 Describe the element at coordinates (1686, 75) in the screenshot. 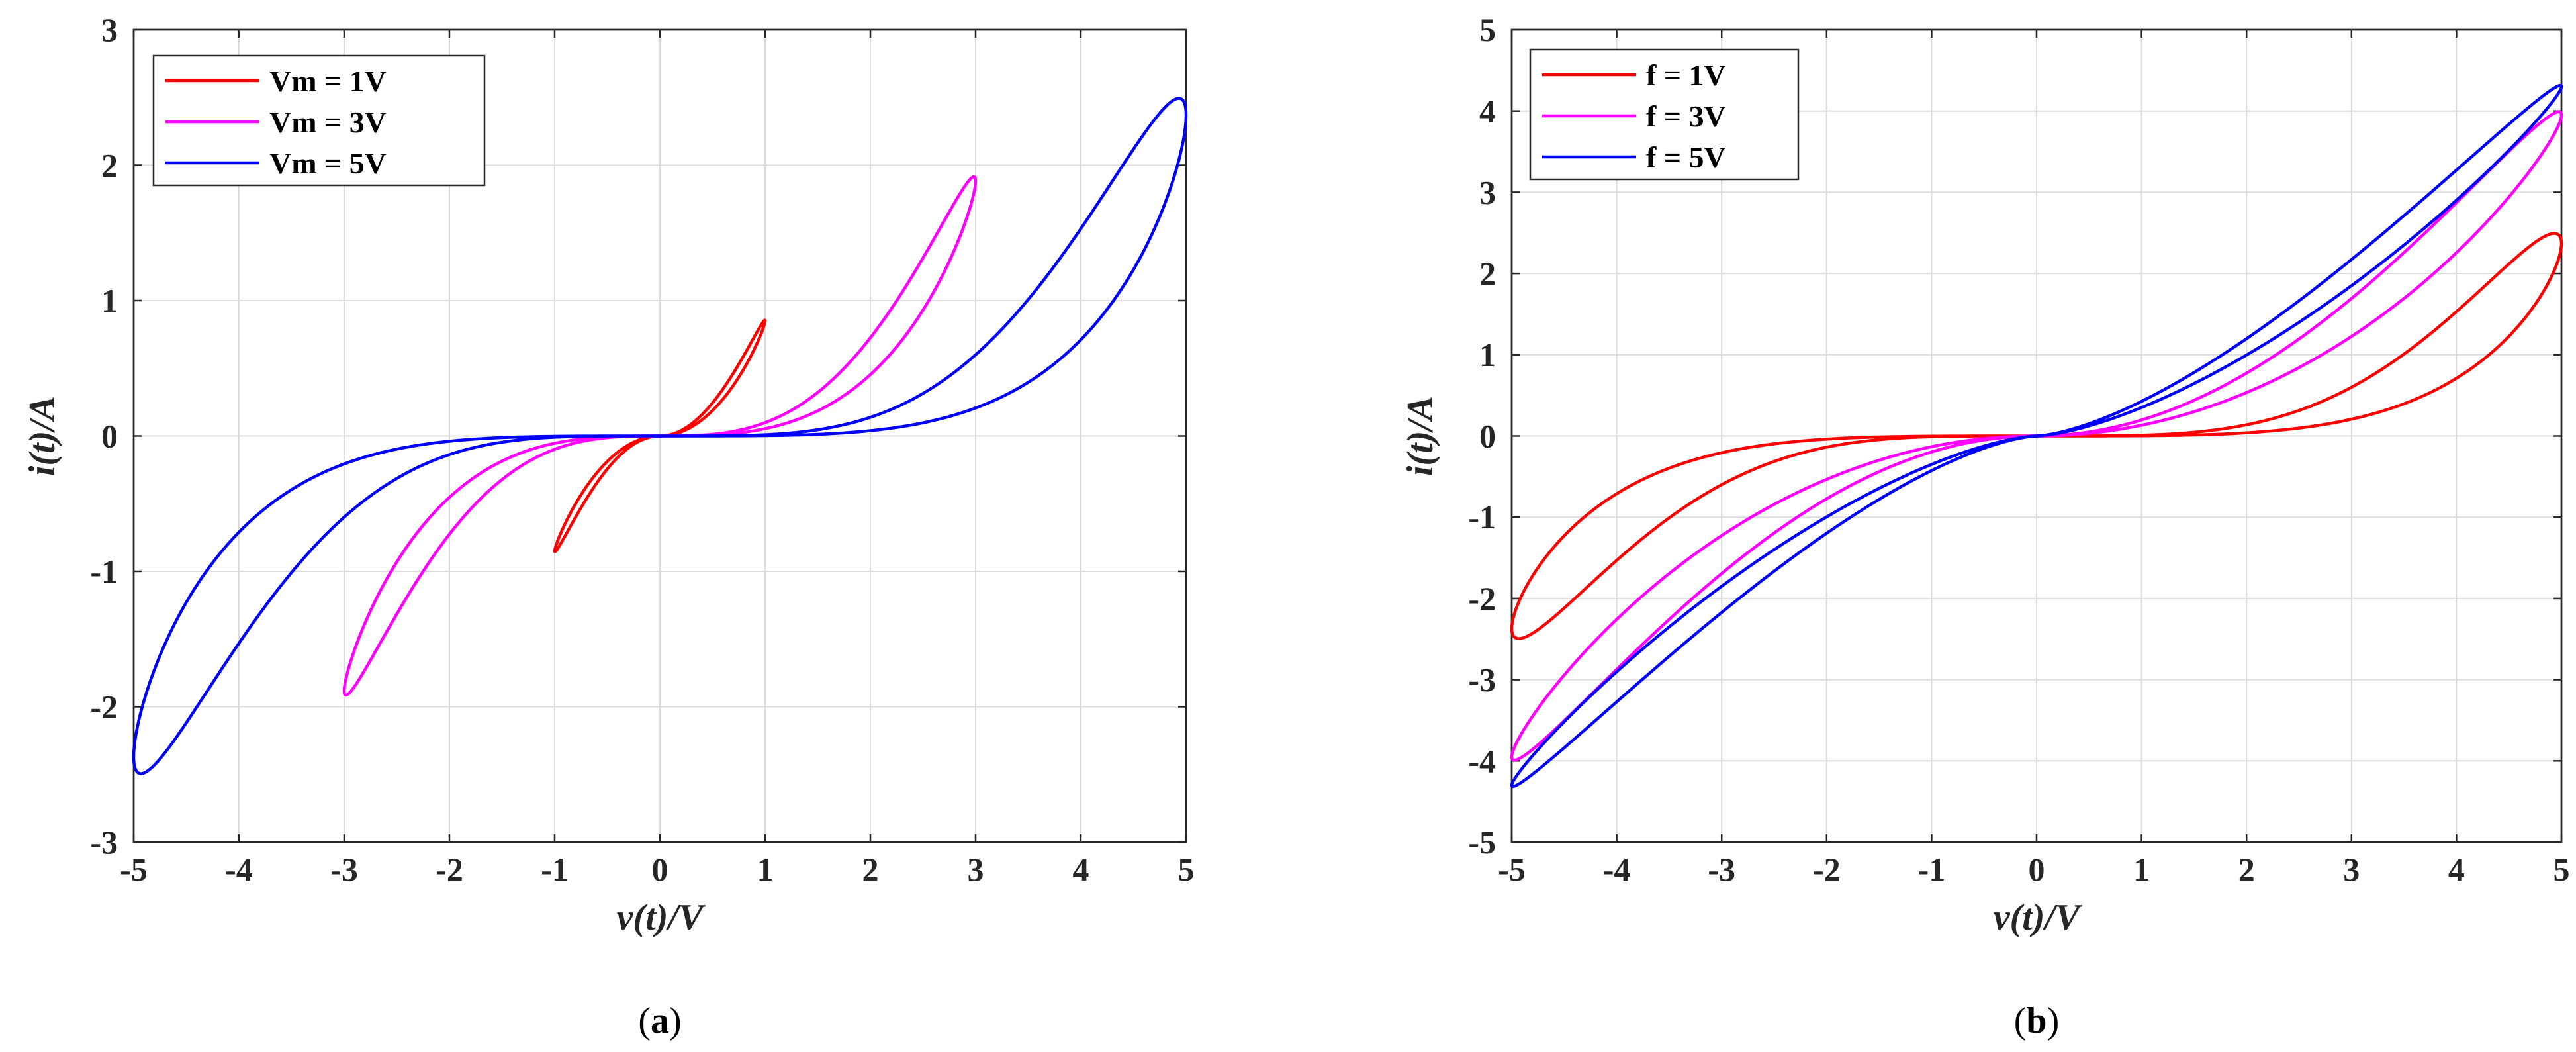

I see `legend-entry: f = 1V` at that location.